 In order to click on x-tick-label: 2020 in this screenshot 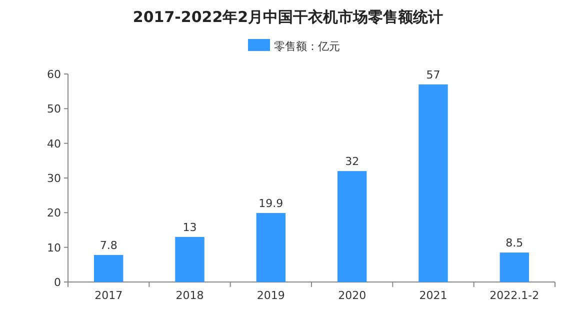, I will do `click(352, 295)`.